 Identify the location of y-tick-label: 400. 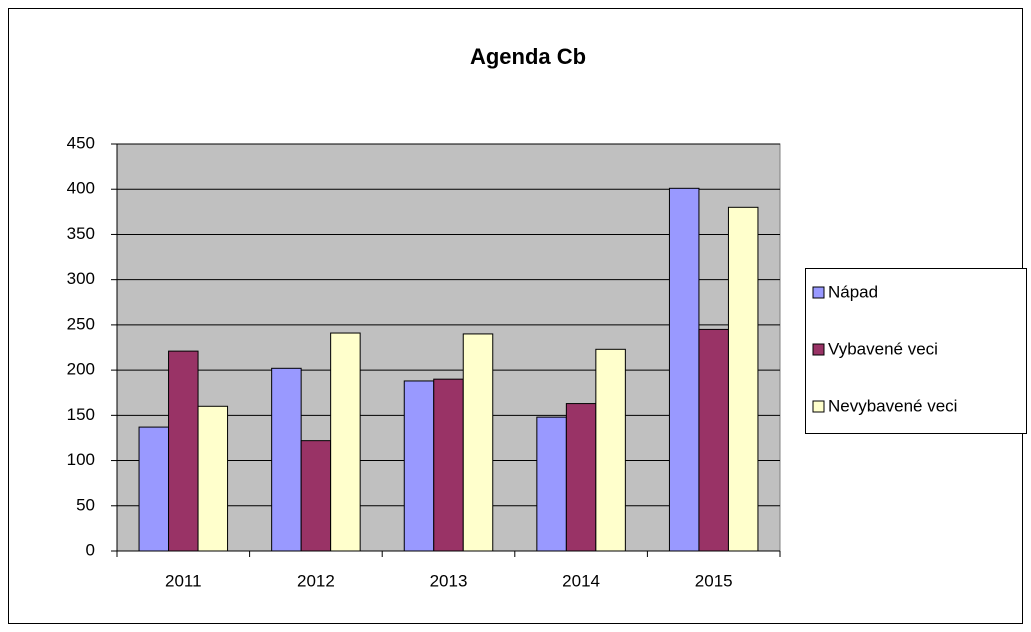
(81, 188).